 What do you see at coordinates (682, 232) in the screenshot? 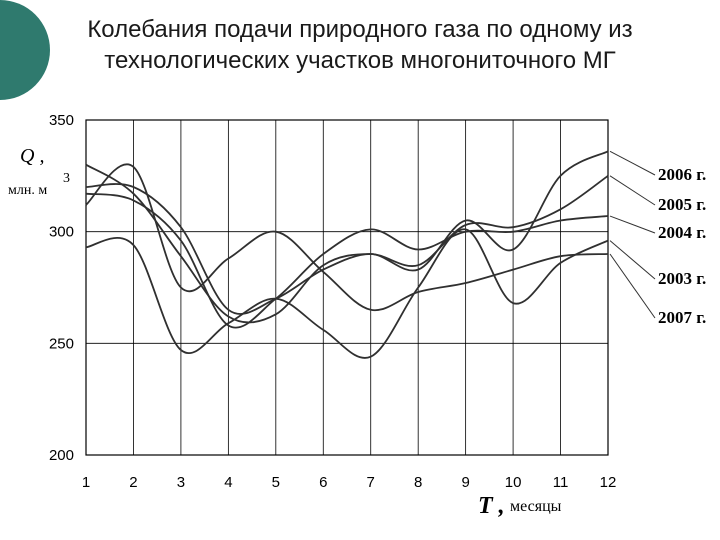
I see `legend-entry: 2004 г.` at bounding box center [682, 232].